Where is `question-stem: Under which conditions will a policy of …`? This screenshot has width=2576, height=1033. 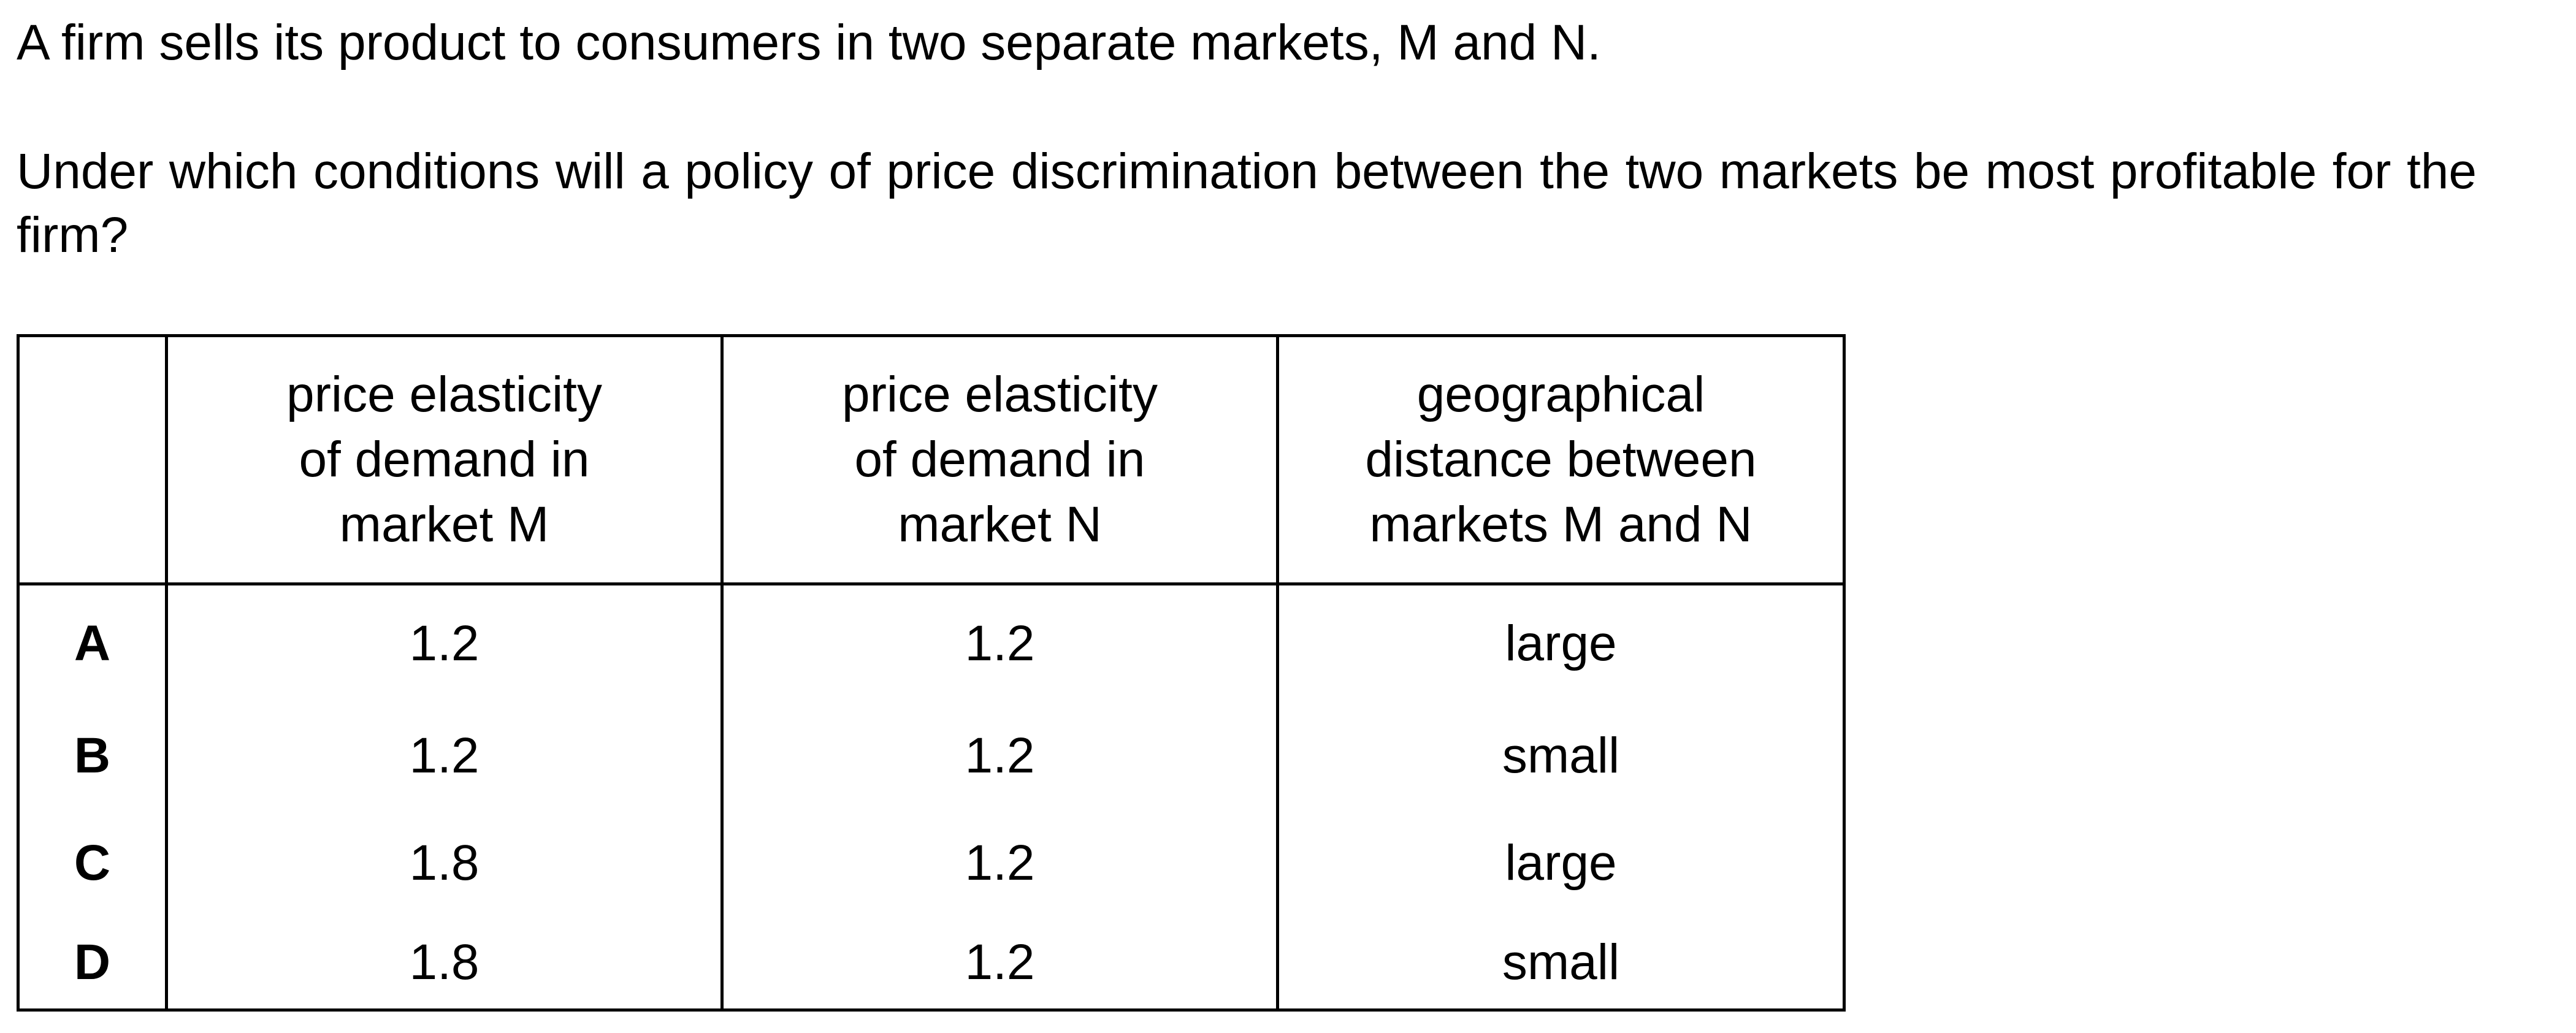 question-stem: Under which conditions will a policy of … is located at coordinates (1247, 203).